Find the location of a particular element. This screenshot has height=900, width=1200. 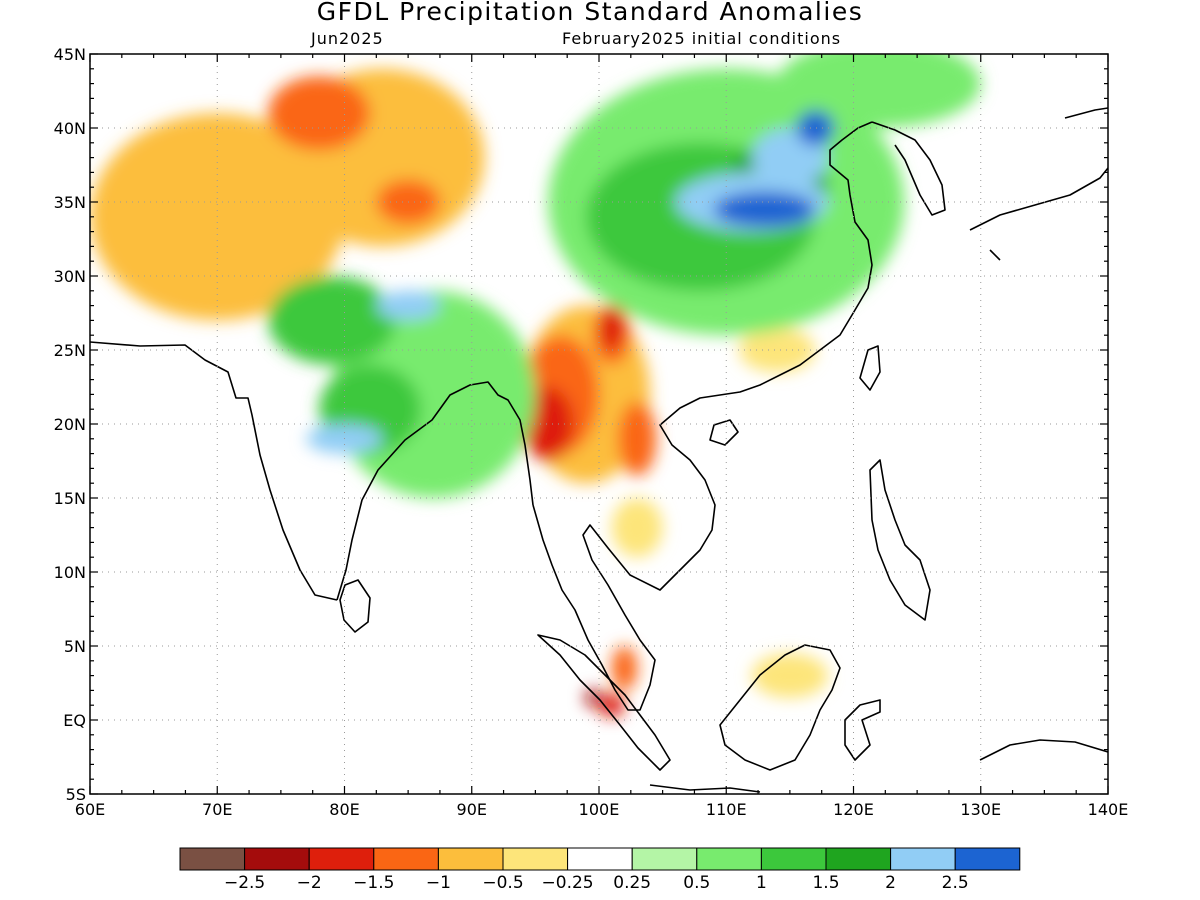

initial-conditions: February2025 initial conditions is located at coordinates (702, 38).